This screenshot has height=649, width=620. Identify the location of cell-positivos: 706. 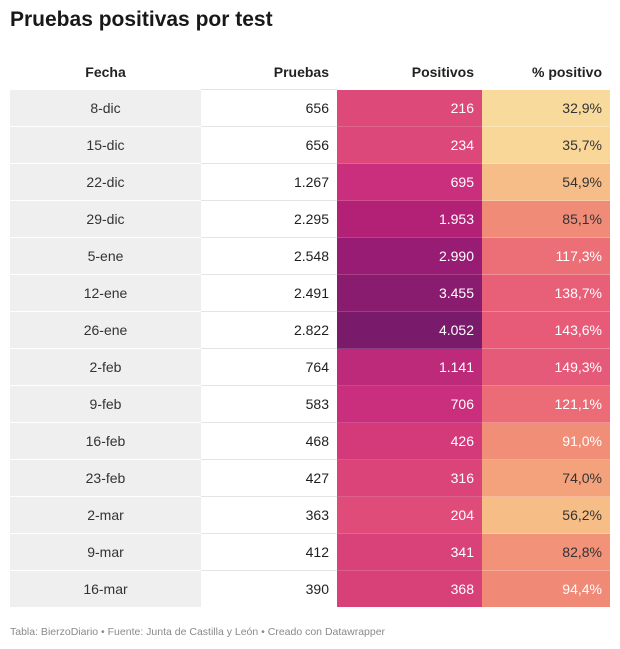
(409, 404).